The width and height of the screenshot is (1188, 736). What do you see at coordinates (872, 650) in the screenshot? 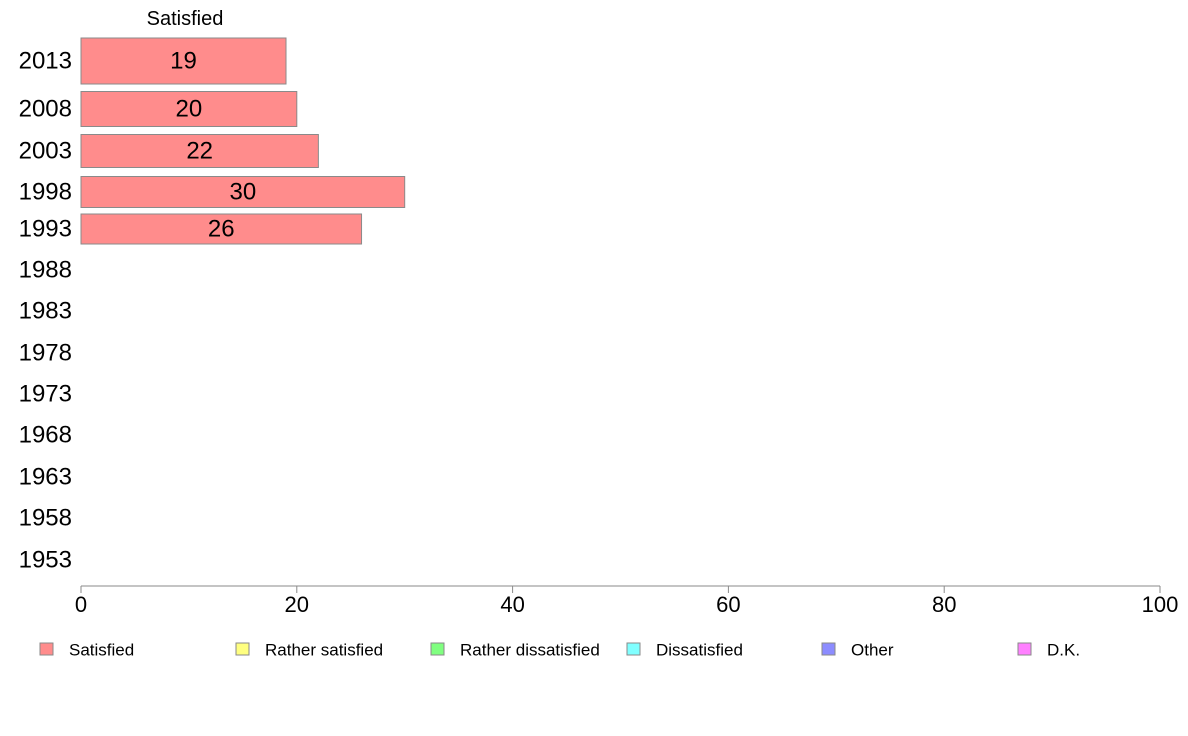
I see `legend-label-other: Other` at bounding box center [872, 650].